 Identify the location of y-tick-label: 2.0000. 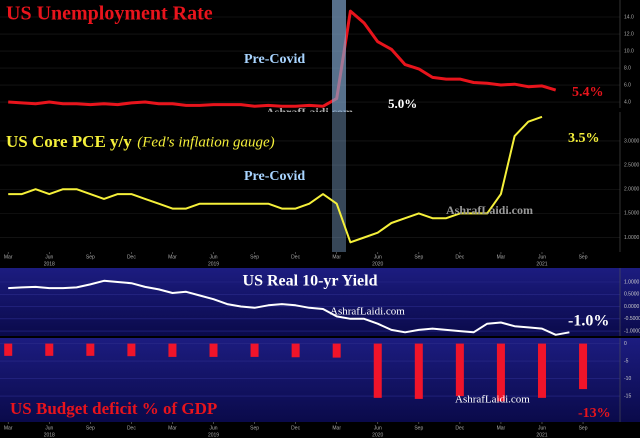
(632, 190).